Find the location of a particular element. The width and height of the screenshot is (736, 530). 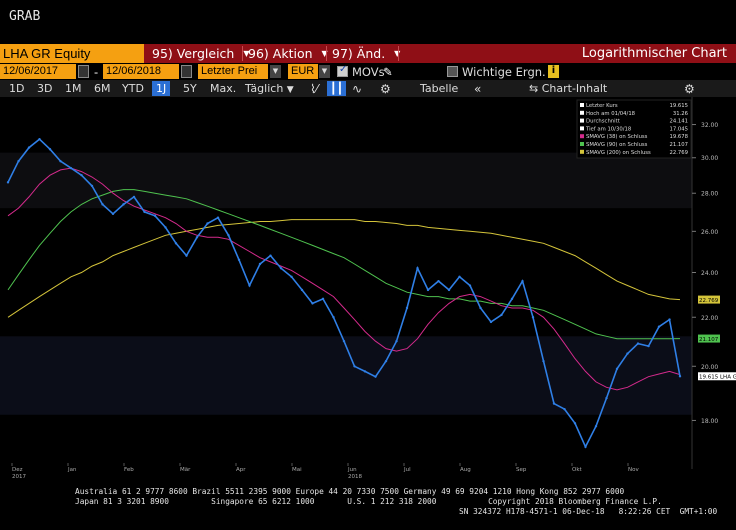

period-tab-1m: 1M is located at coordinates (73, 88).